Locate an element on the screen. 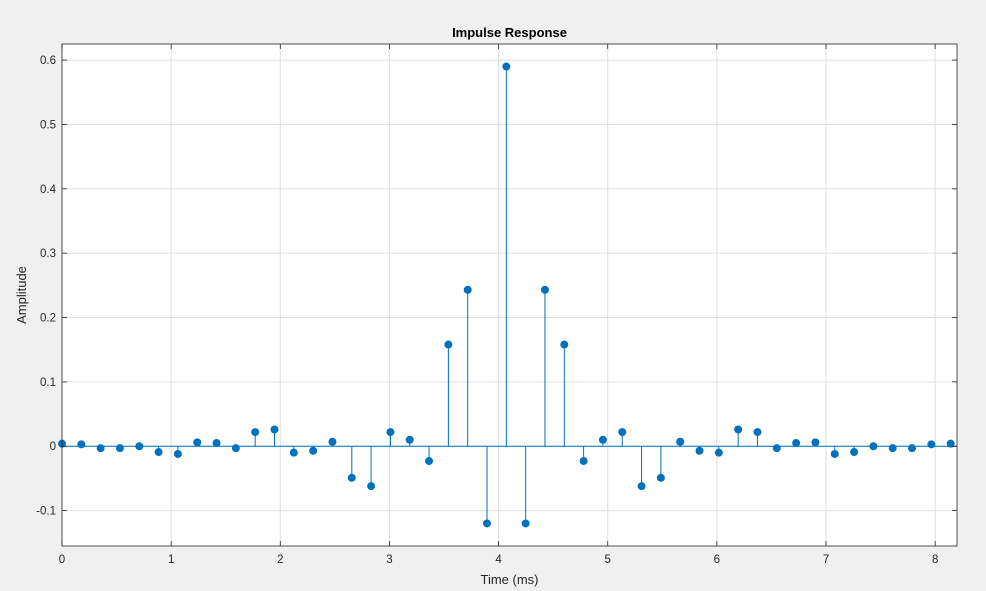 The height and width of the screenshot is (591, 986). x-tick-label: 7 is located at coordinates (826, 560).